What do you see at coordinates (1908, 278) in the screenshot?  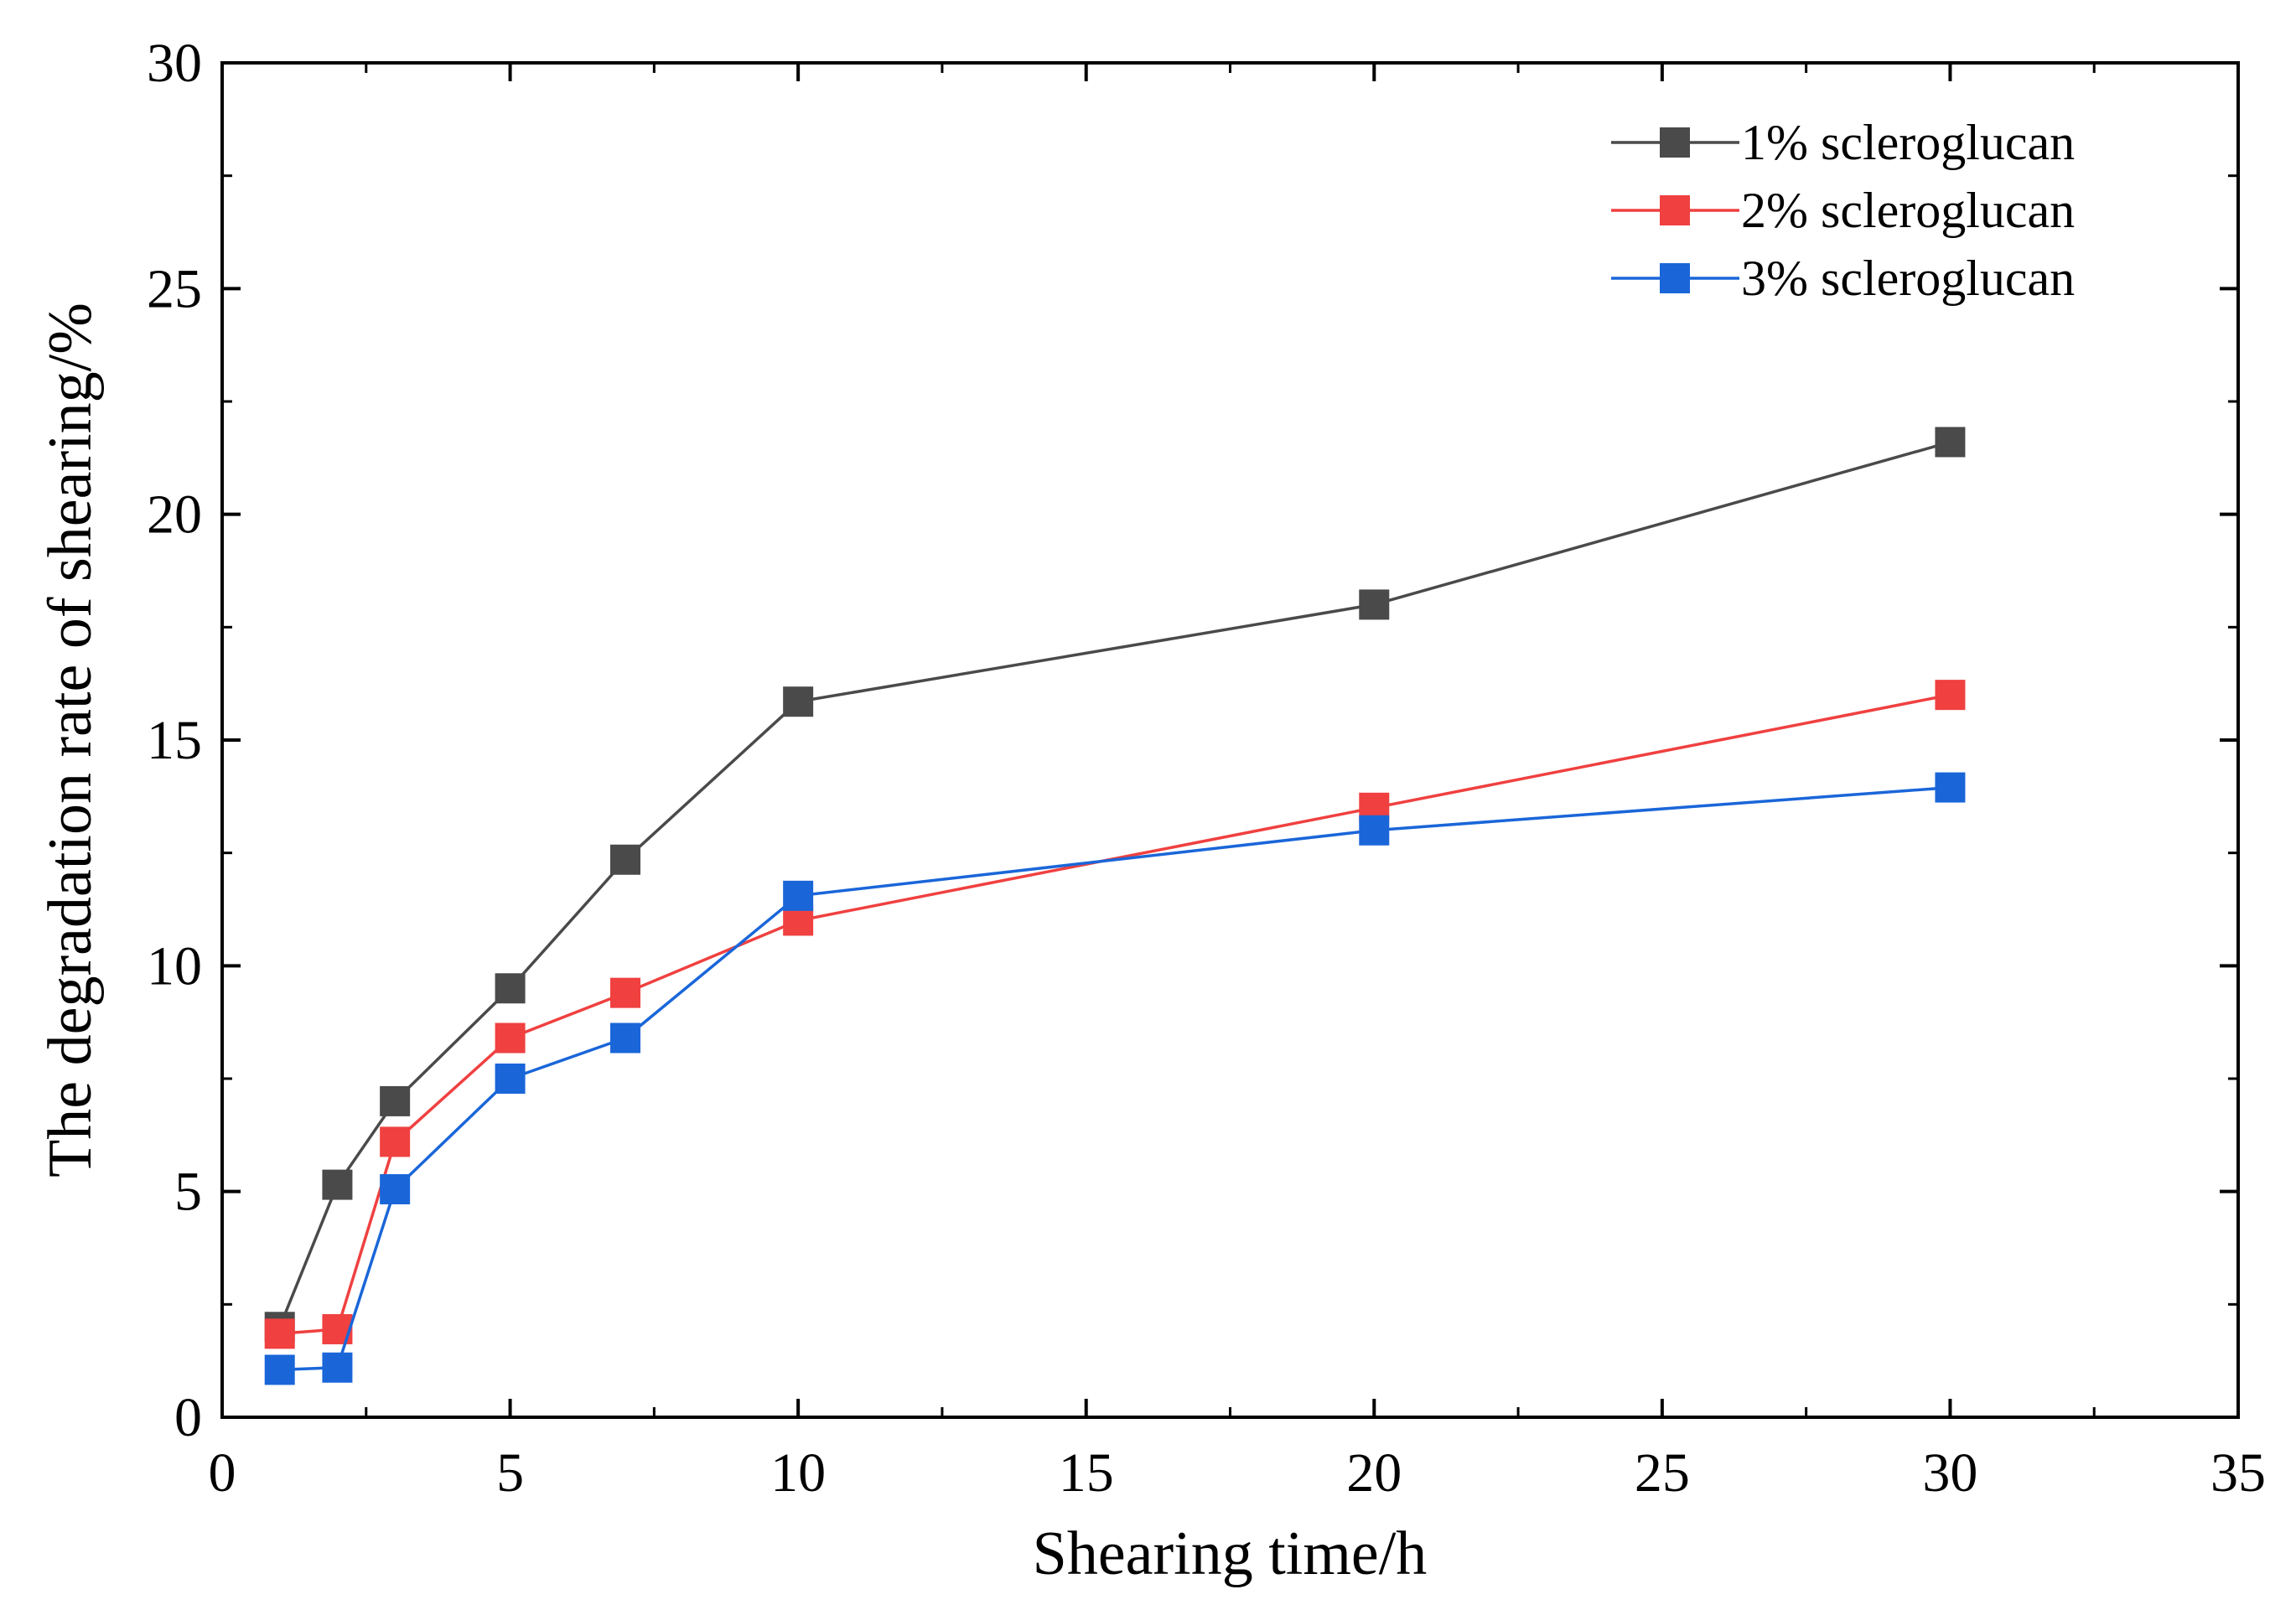 I see `legend-label: 3% scleroglucan` at bounding box center [1908, 278].